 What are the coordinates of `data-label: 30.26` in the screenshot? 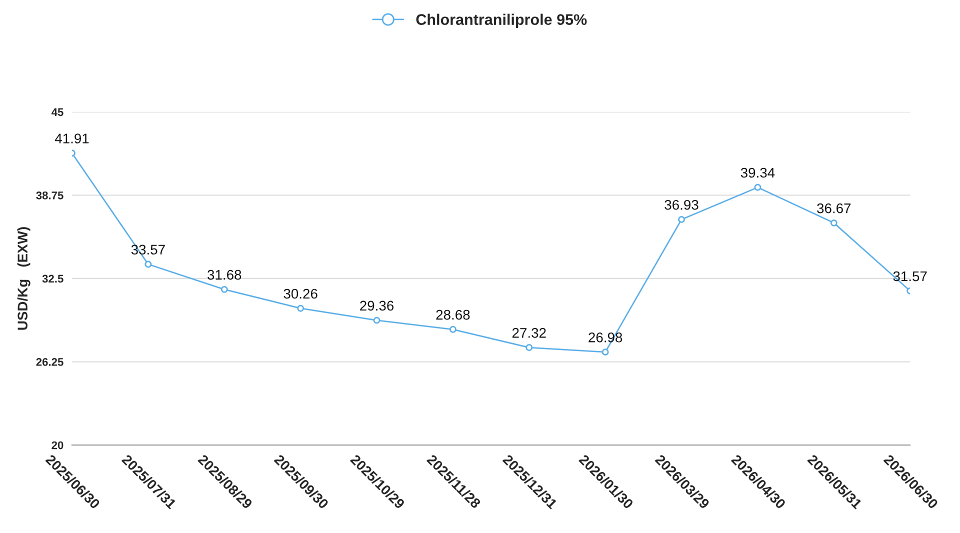 It's located at (301, 293).